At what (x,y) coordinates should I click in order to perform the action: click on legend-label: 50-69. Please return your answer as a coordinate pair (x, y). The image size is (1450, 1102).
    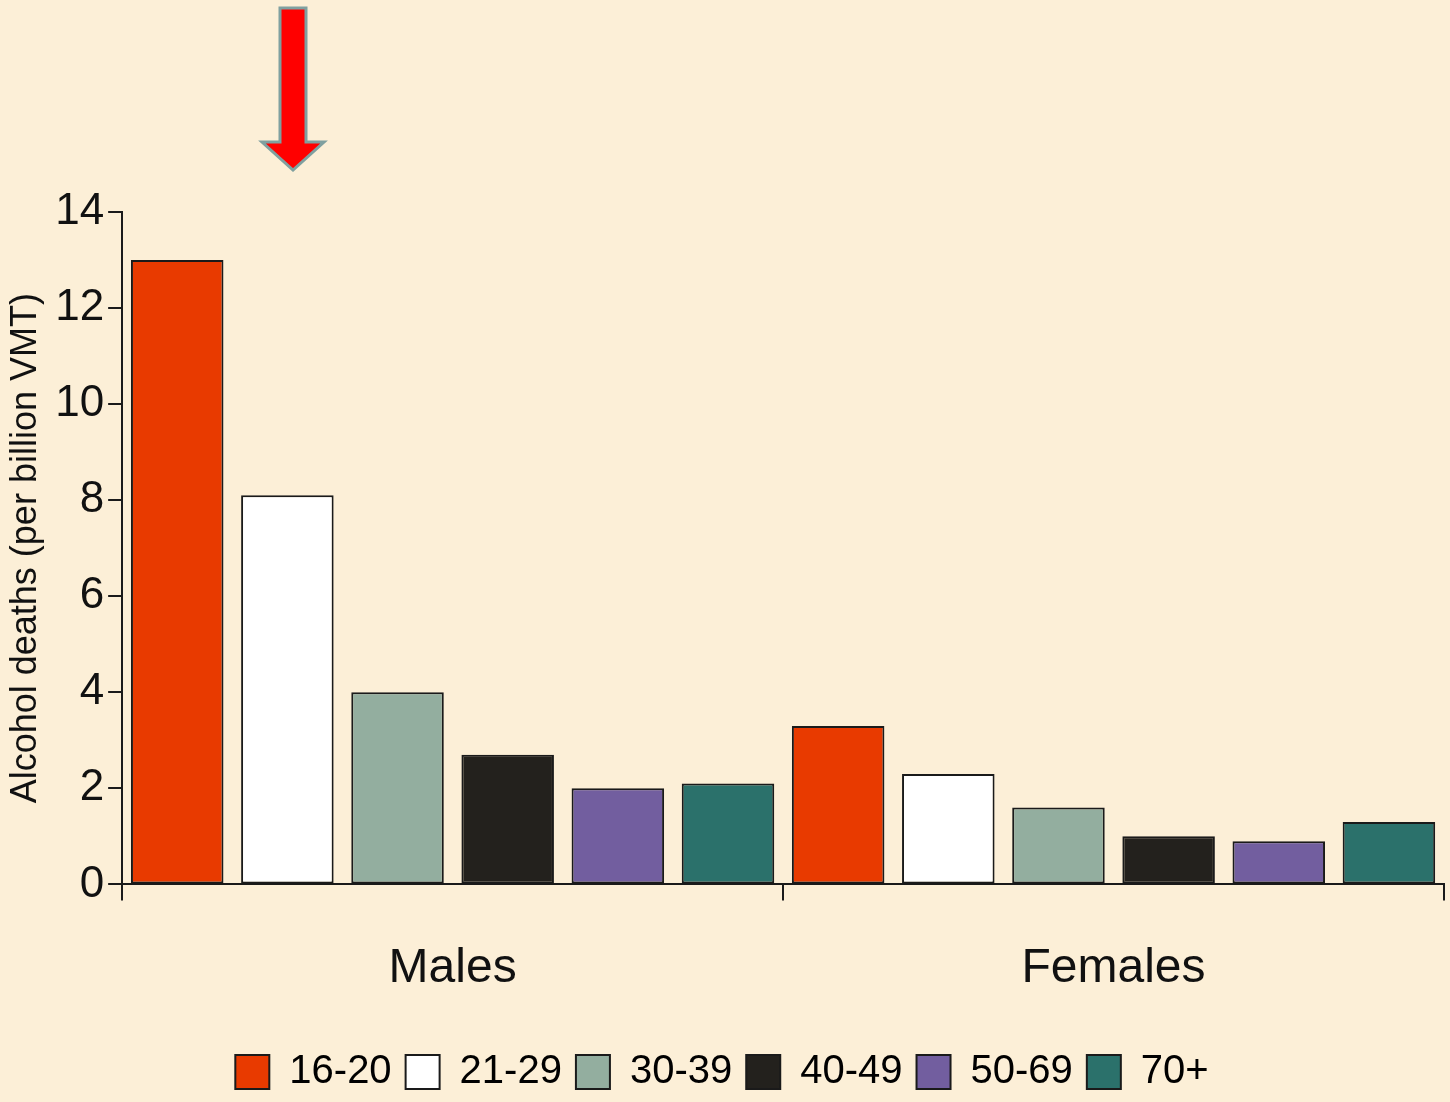
    Looking at the image, I should click on (1021, 1069).